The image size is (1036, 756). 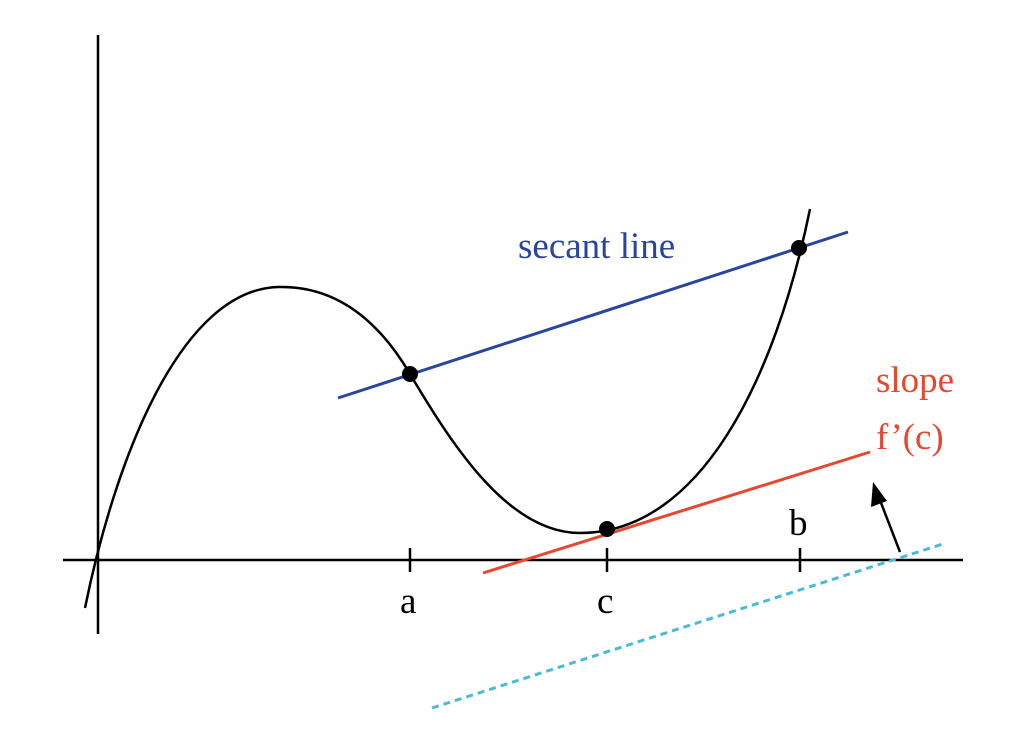 What do you see at coordinates (408, 601) in the screenshot?
I see `tick-label-a: a` at bounding box center [408, 601].